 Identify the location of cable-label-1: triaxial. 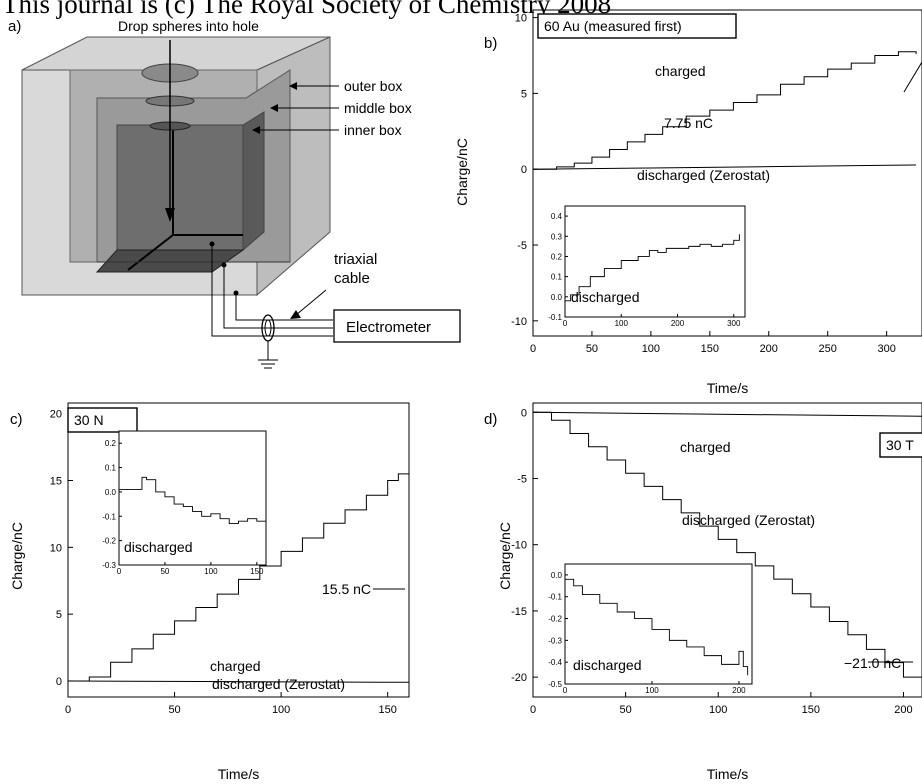
(355, 259).